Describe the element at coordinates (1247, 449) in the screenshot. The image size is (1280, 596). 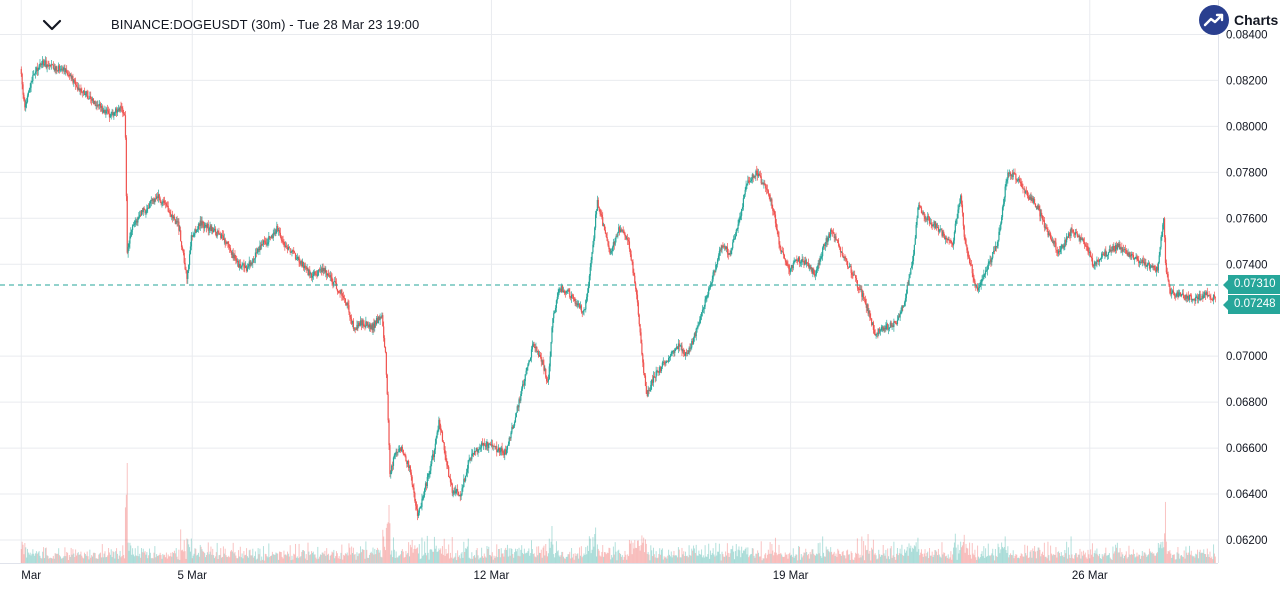
I see `price-tick-label: 0.06600` at that location.